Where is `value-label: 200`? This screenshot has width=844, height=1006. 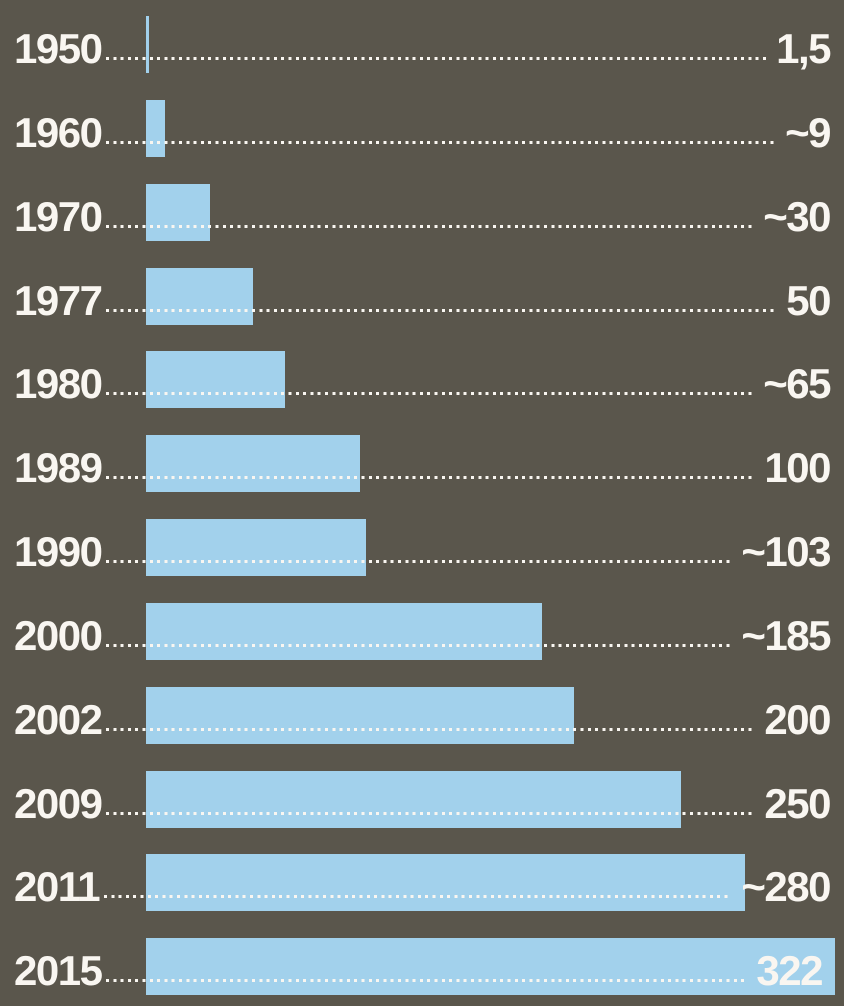 value-label: 200 is located at coordinates (797, 719).